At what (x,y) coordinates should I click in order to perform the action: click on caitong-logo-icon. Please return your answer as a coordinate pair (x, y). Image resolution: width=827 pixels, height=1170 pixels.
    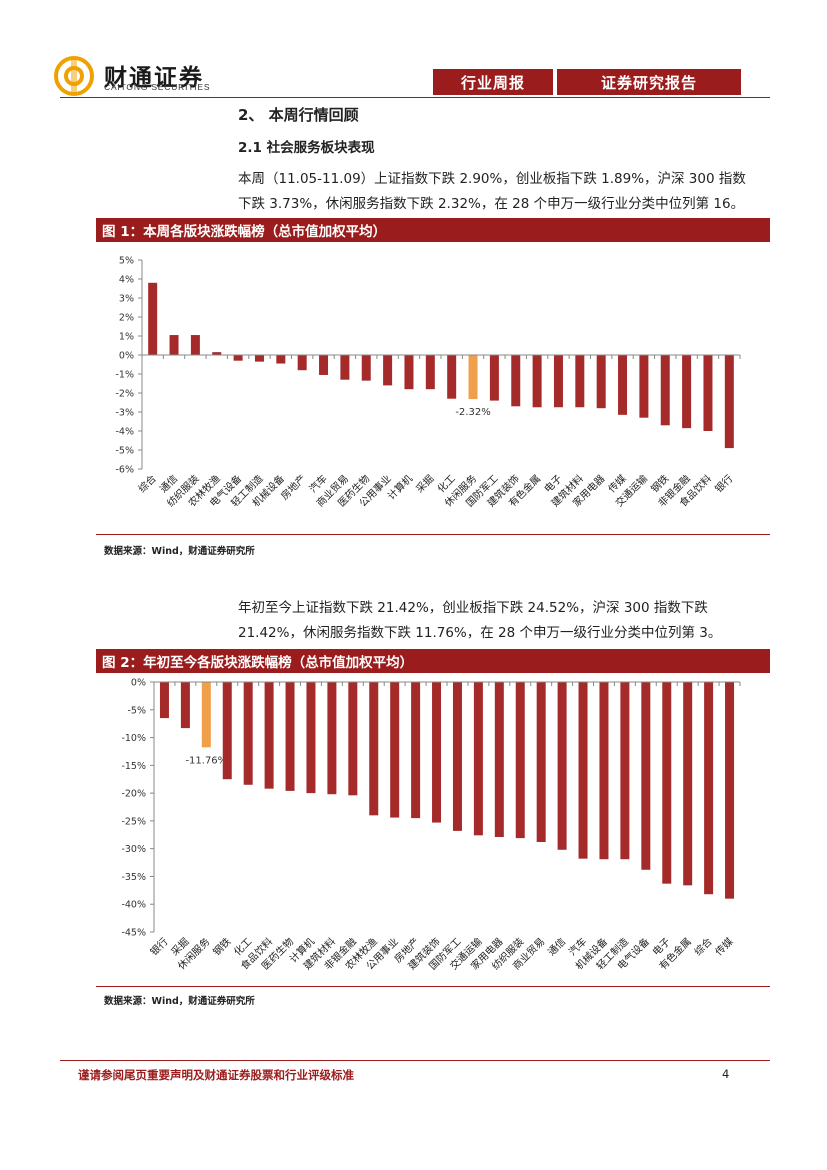
    Looking at the image, I should click on (74, 76).